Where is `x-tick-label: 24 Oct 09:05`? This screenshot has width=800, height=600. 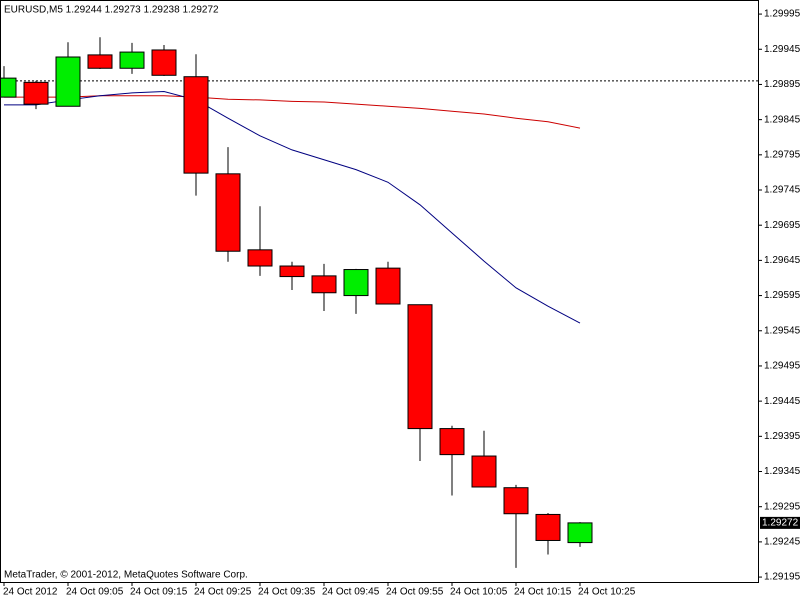
x-tick-label: 24 Oct 09:05 is located at coordinates (95, 592).